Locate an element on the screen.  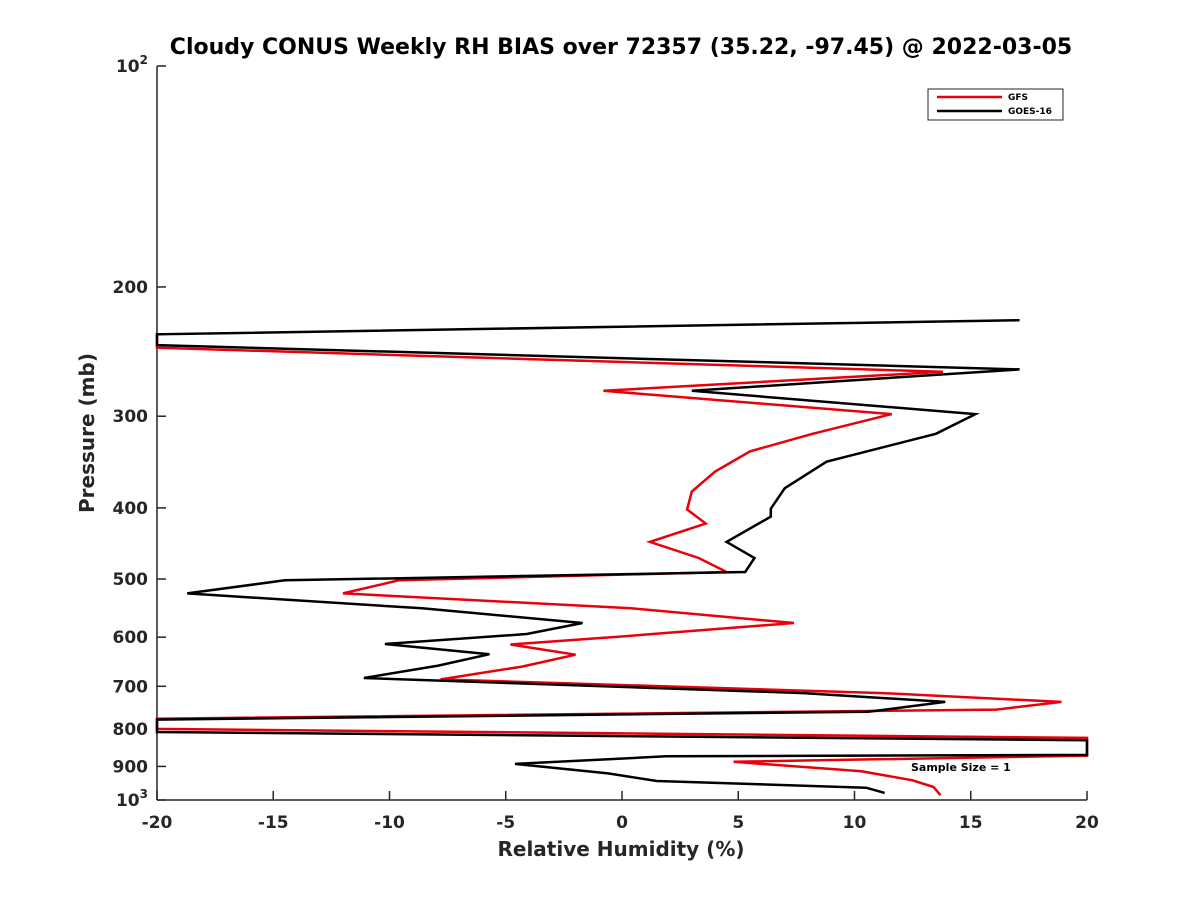
x-tick-label: 15 is located at coordinates (971, 823).